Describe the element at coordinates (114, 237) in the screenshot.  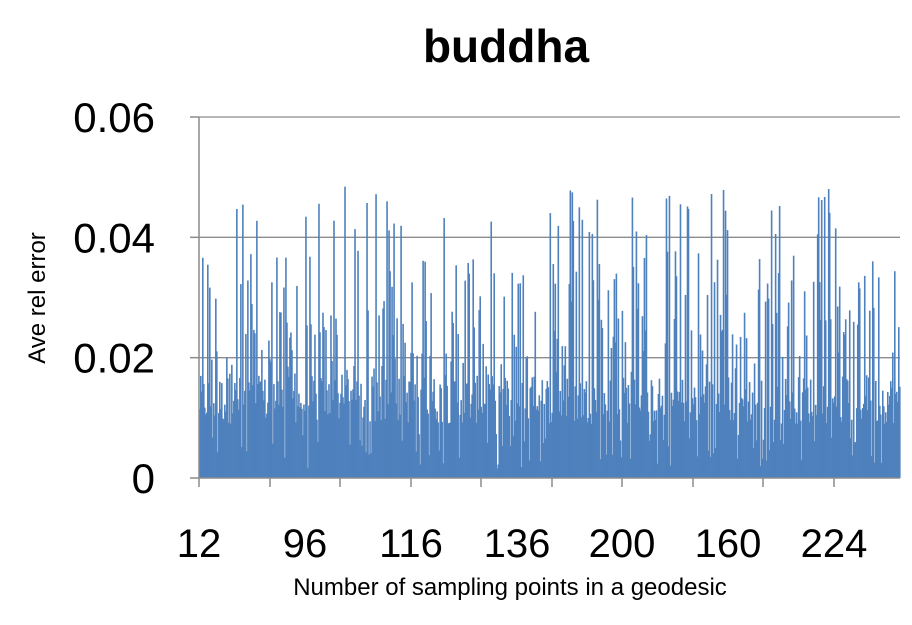
I see `y-tick-label: 0.04` at that location.